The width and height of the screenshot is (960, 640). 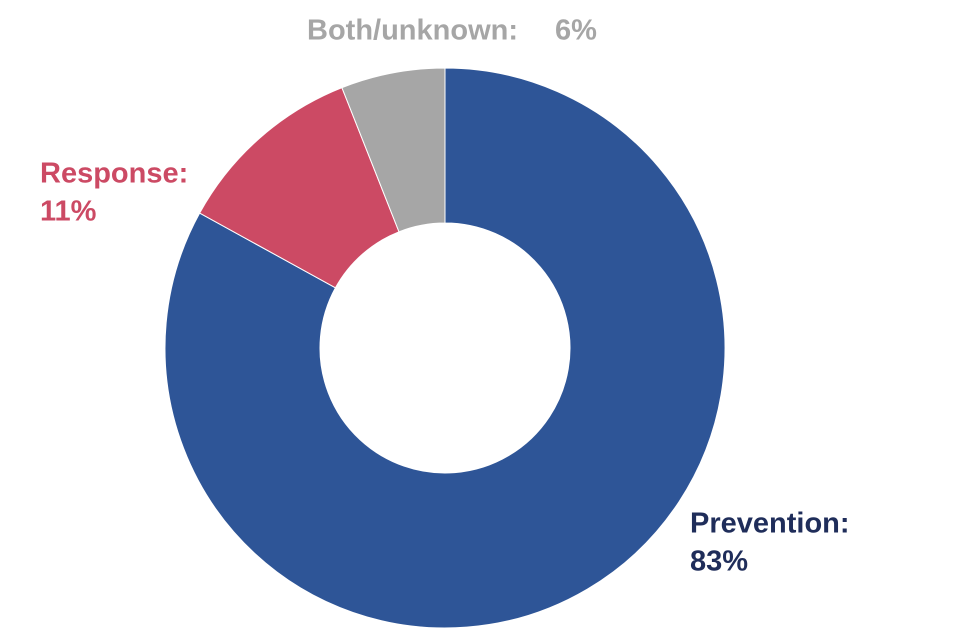 What do you see at coordinates (114, 174) in the screenshot?
I see `category-label: Response:` at bounding box center [114, 174].